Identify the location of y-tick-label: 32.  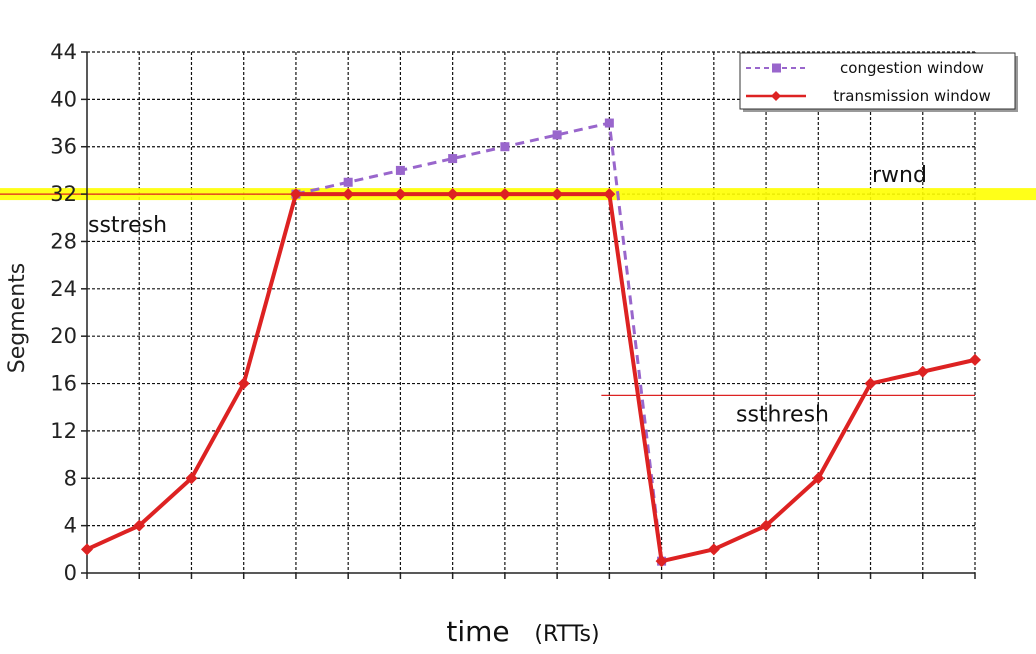
(63, 194).